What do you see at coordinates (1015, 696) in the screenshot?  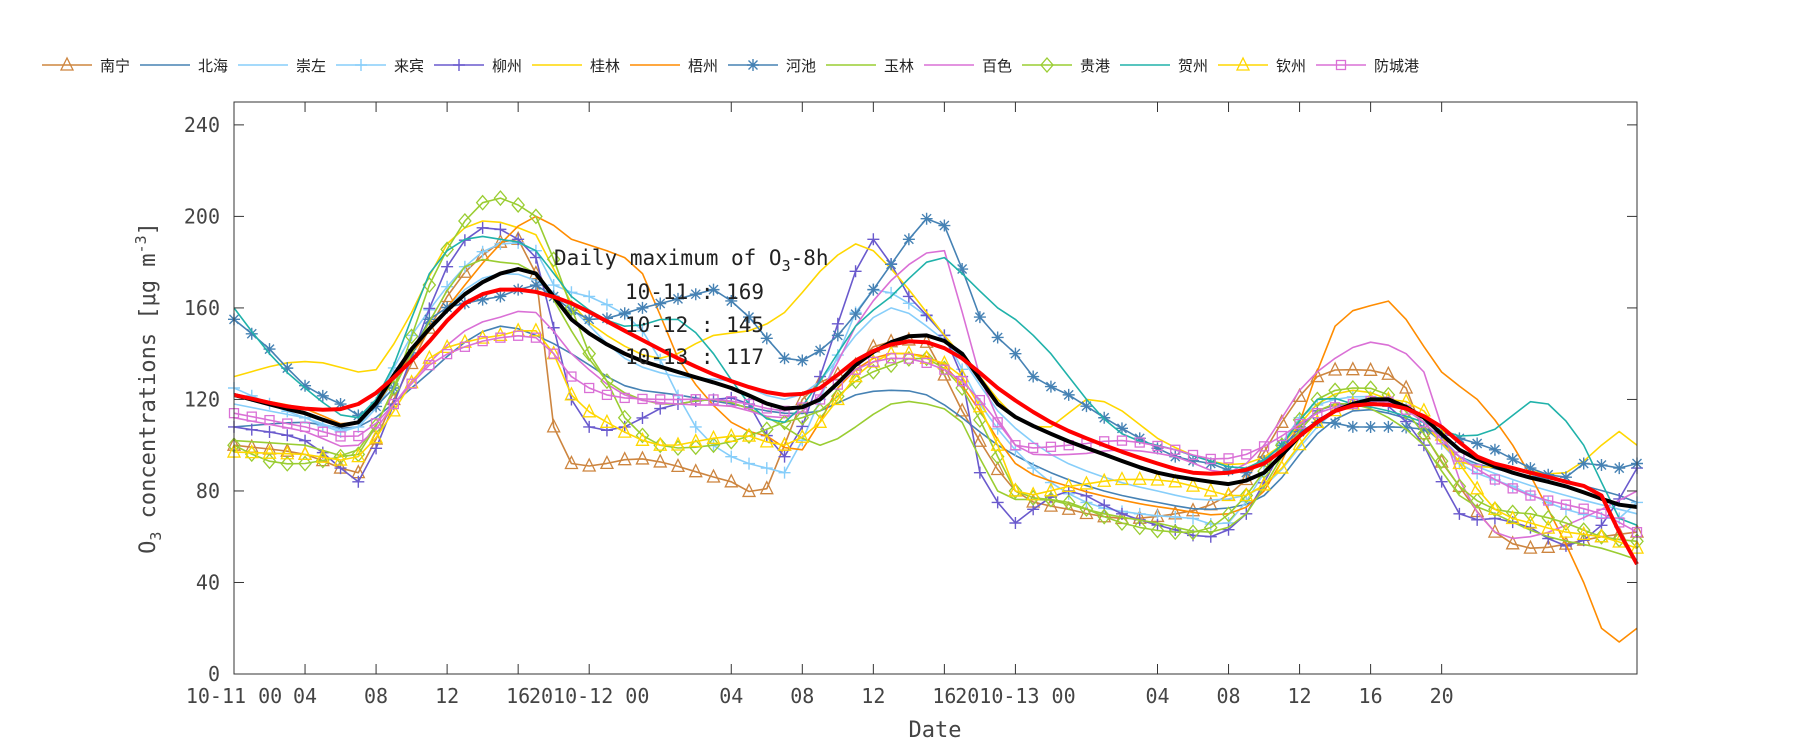 I see `x-tick-label: 2010-13 00` at bounding box center [1015, 696].